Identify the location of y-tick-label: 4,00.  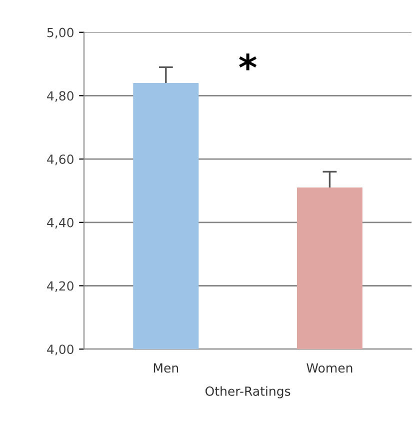
(60, 350).